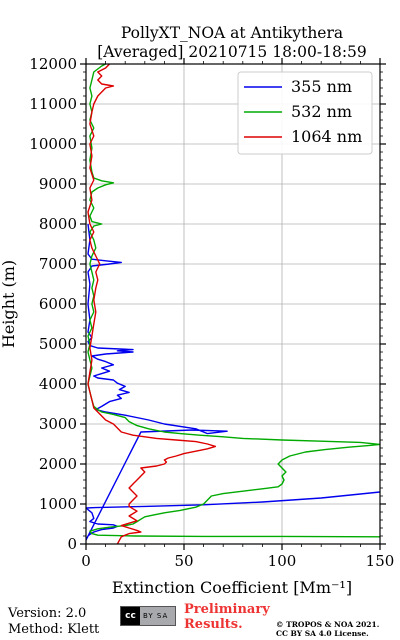 The image size is (400, 640). Describe the element at coordinates (72, 544) in the screenshot. I see `y-tick-label: 0` at that location.